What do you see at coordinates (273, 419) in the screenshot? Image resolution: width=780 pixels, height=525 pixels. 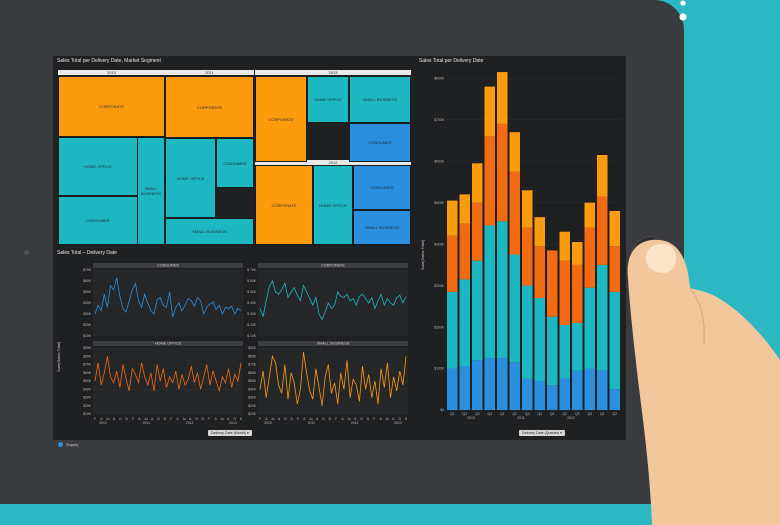 I see `x-tick-label: Ju` at bounding box center [273, 419].